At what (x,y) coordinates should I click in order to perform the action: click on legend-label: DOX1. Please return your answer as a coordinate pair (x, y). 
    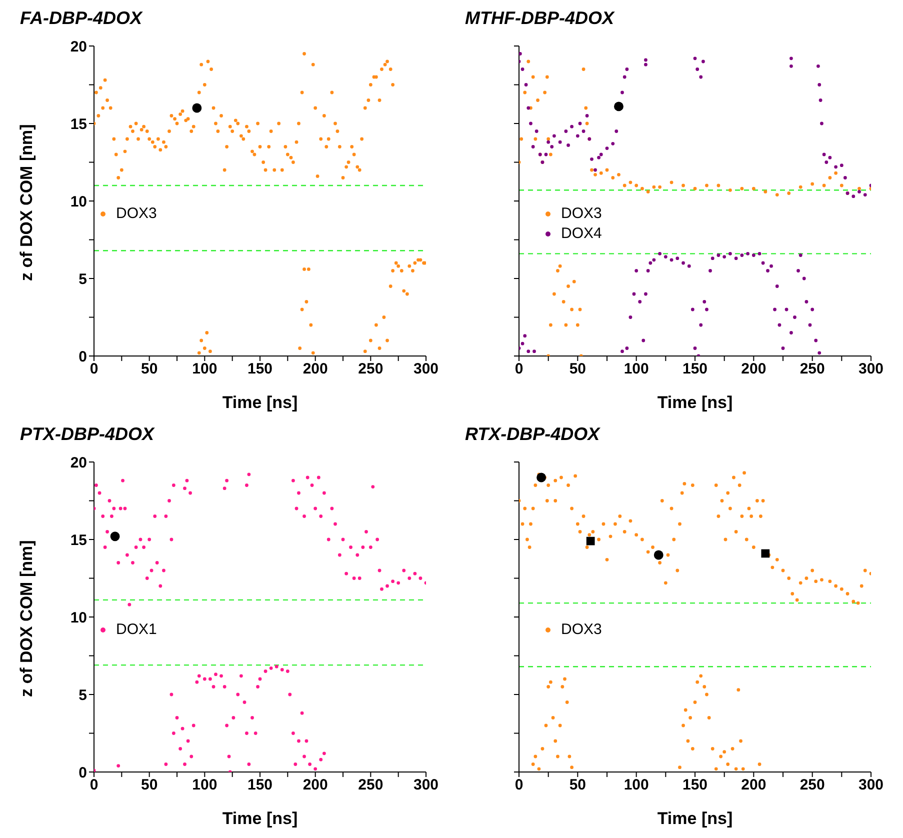
    Looking at the image, I should click on (136, 630).